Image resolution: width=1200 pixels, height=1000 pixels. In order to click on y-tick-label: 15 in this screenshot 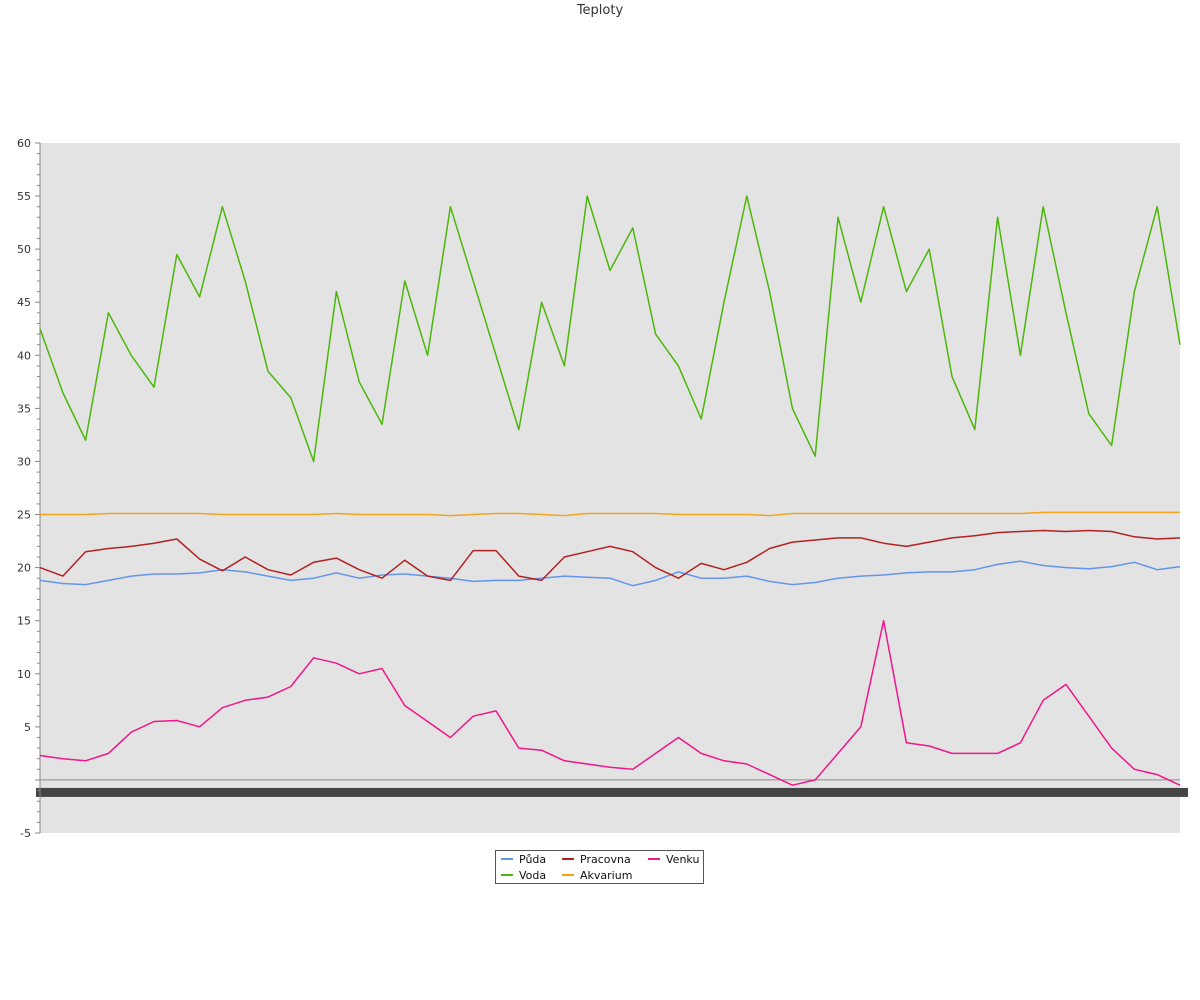, I will do `click(24, 621)`.